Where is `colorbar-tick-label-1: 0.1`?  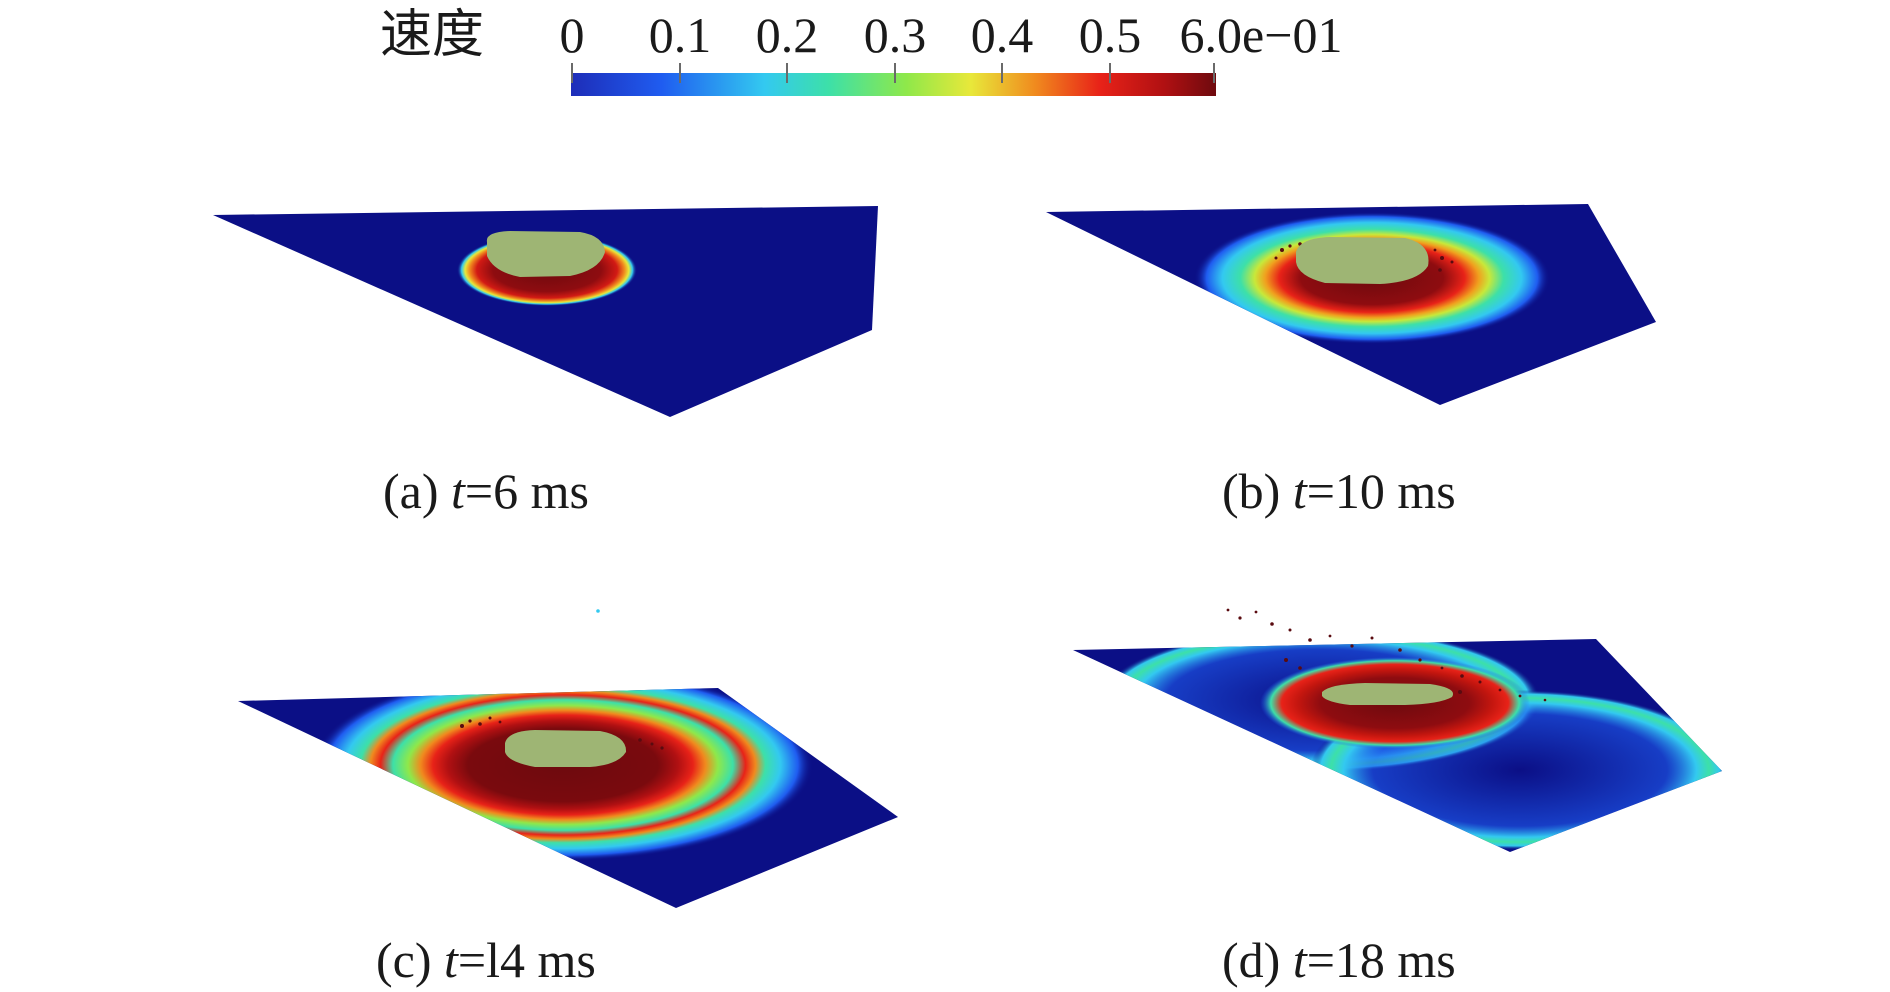
colorbar-tick-label-1: 0.1 is located at coordinates (680, 35).